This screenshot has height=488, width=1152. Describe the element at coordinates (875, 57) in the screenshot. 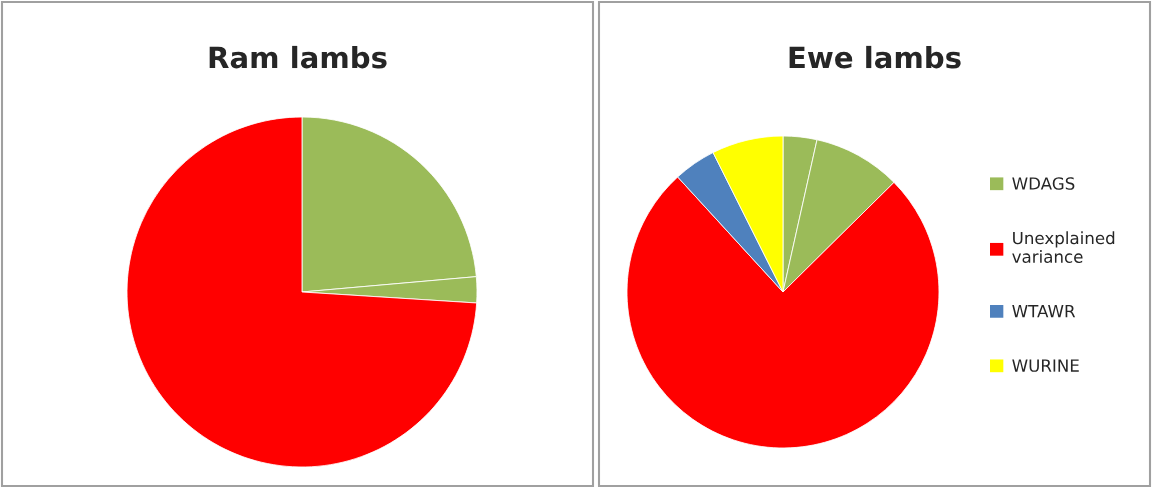

I see `chart-title: Ewe lambs` at that location.